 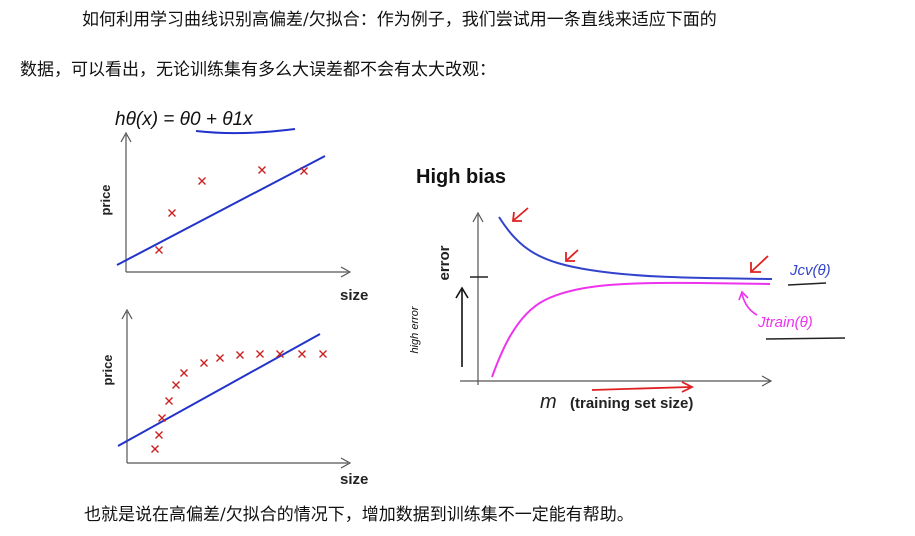 I want to click on red-arrow-xaxis-head, so click(x=688, y=387).